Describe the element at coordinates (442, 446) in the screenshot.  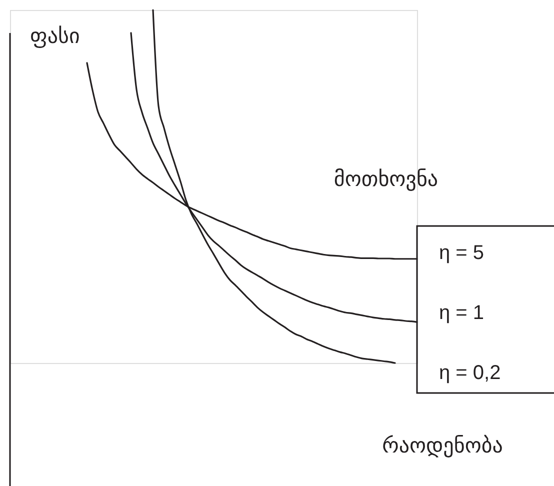
I see `x-axis-title: რაოდენობა` at that location.